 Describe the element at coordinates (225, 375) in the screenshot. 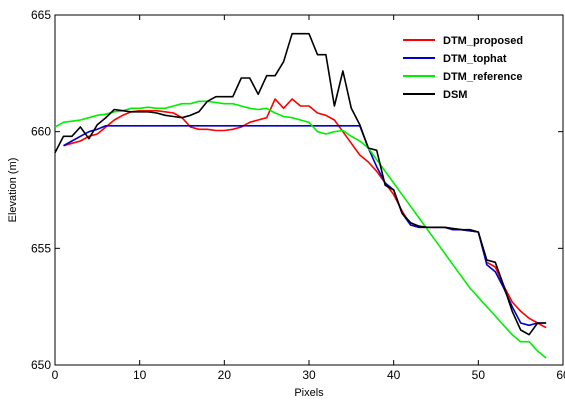

I see `x-tick-label: 20` at that location.